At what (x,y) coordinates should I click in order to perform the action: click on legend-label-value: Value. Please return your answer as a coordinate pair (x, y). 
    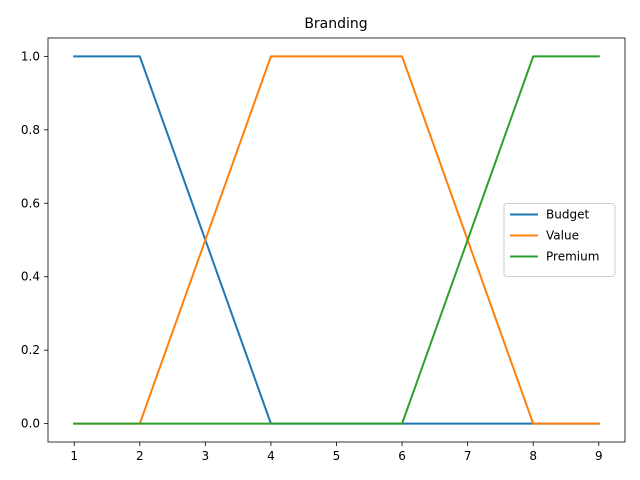
    Looking at the image, I should click on (562, 236).